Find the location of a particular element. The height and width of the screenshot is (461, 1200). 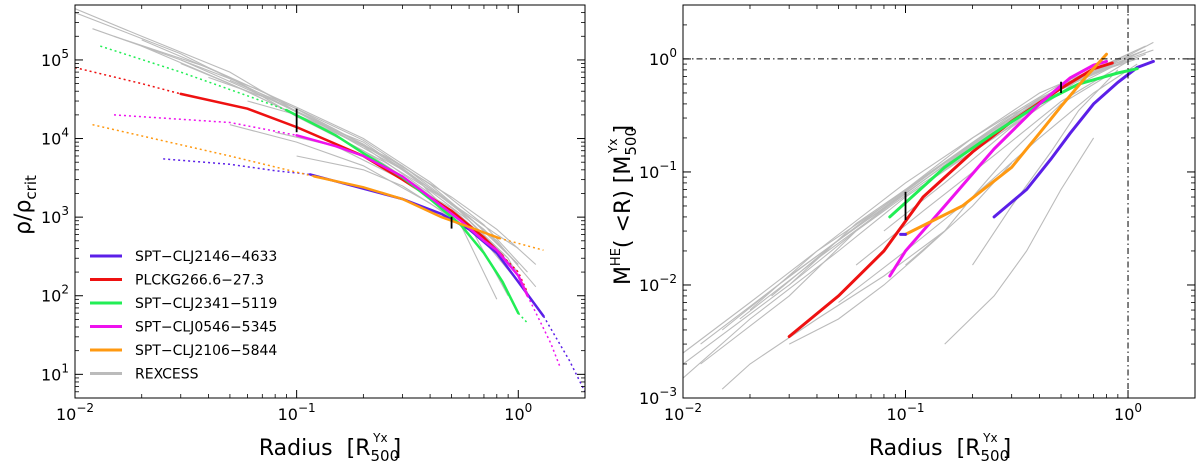

legend-item-plckg266-6-27-3: PLCKG266.6−27.3 is located at coordinates (177, 281).